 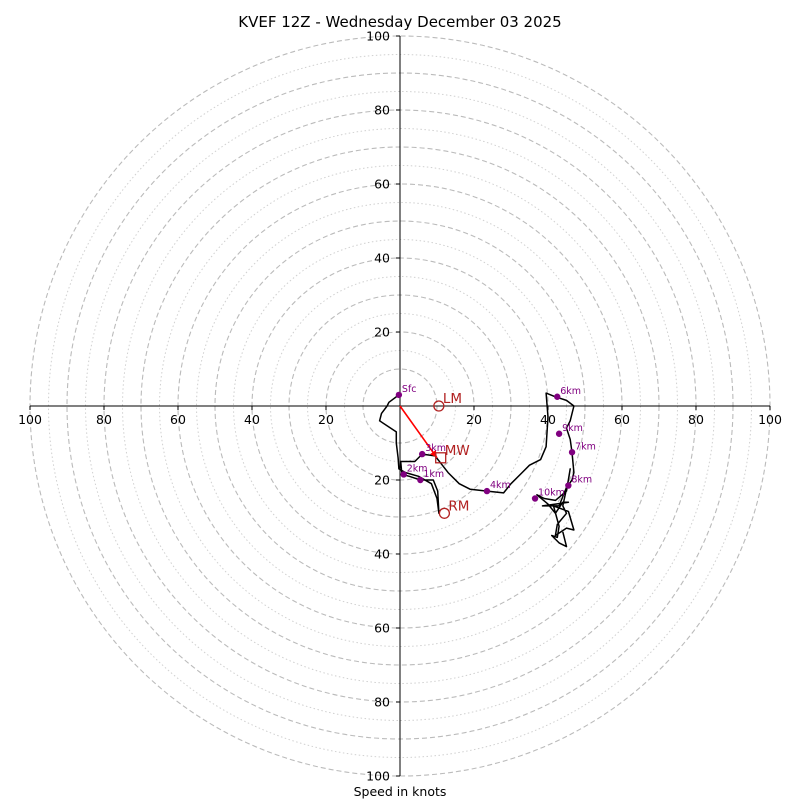 I want to click on storm-motion-markers: LM MW RM, so click(x=451, y=455).